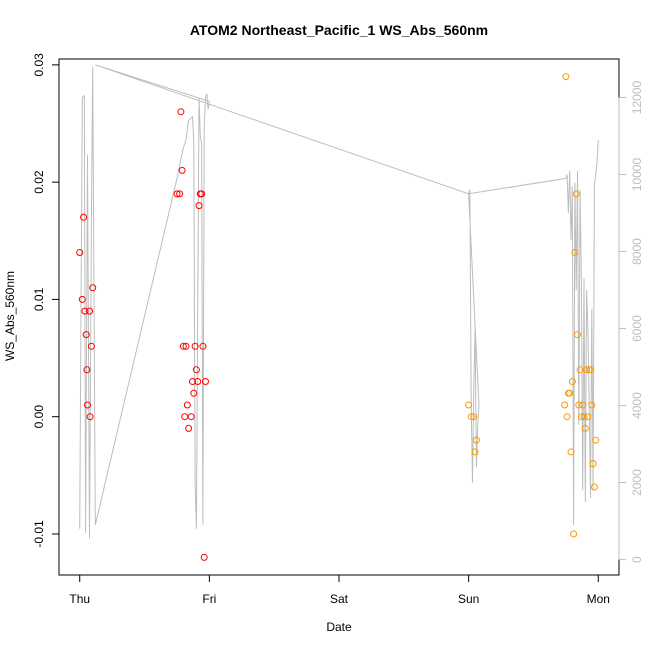 The width and height of the screenshot is (650, 650). What do you see at coordinates (339, 599) in the screenshot?
I see `x-tick-label: Sat` at bounding box center [339, 599].